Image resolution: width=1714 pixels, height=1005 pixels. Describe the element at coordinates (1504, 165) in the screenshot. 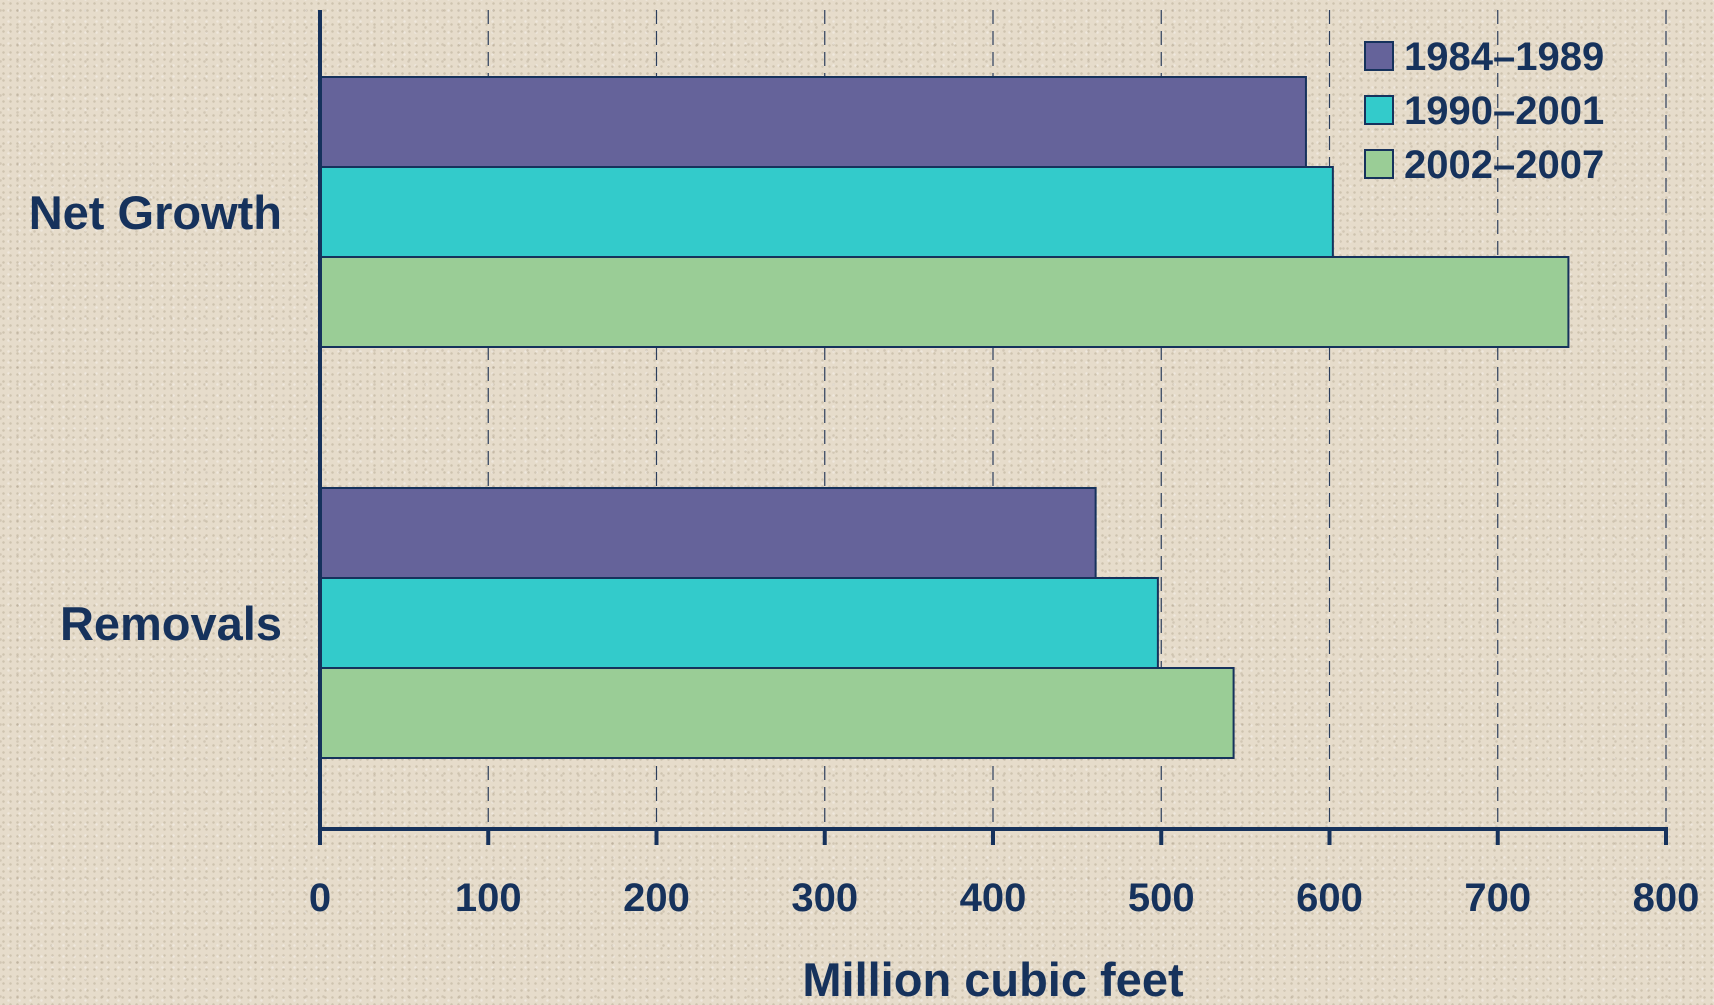

I see `legend-label: 2002–2007` at that location.